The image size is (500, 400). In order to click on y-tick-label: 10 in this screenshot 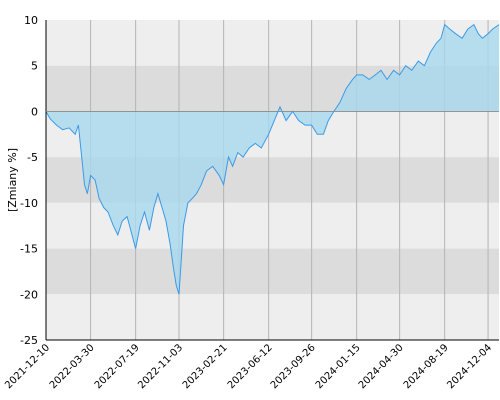, I will do `click(31, 20)`.